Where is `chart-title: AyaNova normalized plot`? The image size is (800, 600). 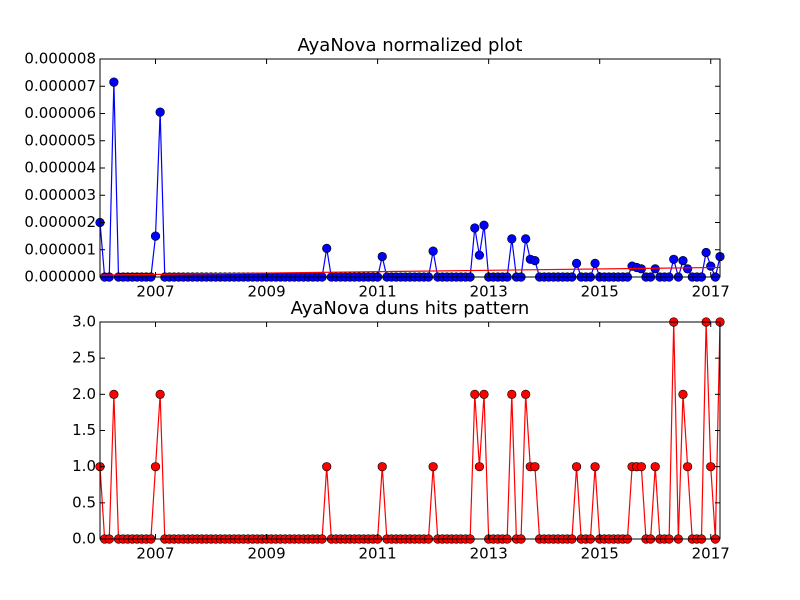 chart-title: AyaNova normalized plot is located at coordinates (410, 45).